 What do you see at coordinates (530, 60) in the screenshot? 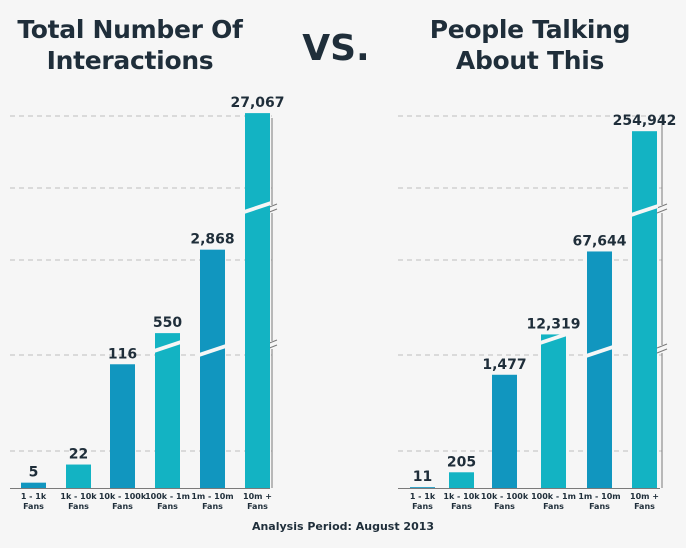
I see `right-title-line2: About This` at bounding box center [530, 60].